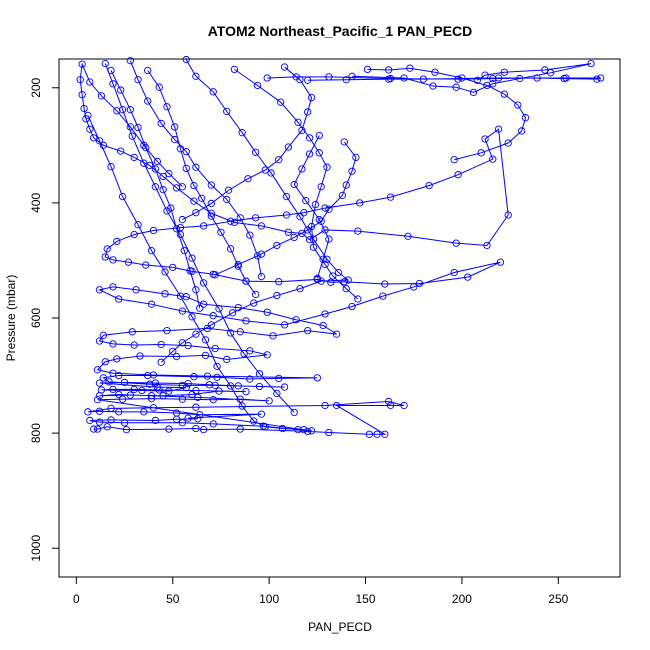  What do you see at coordinates (558, 599) in the screenshot?
I see `x-tick-label: 250` at bounding box center [558, 599].